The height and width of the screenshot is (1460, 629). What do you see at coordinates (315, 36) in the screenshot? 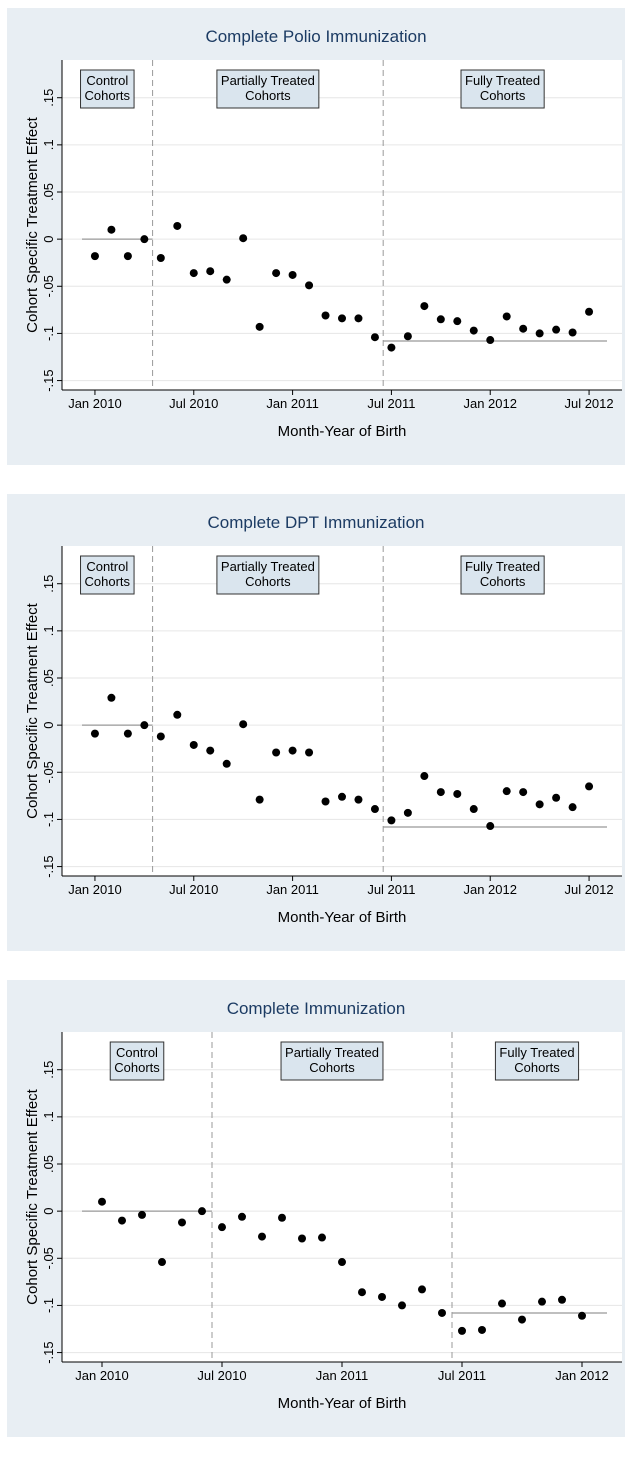
I see `chart-title: Complete Polio Immunization` at bounding box center [315, 36].